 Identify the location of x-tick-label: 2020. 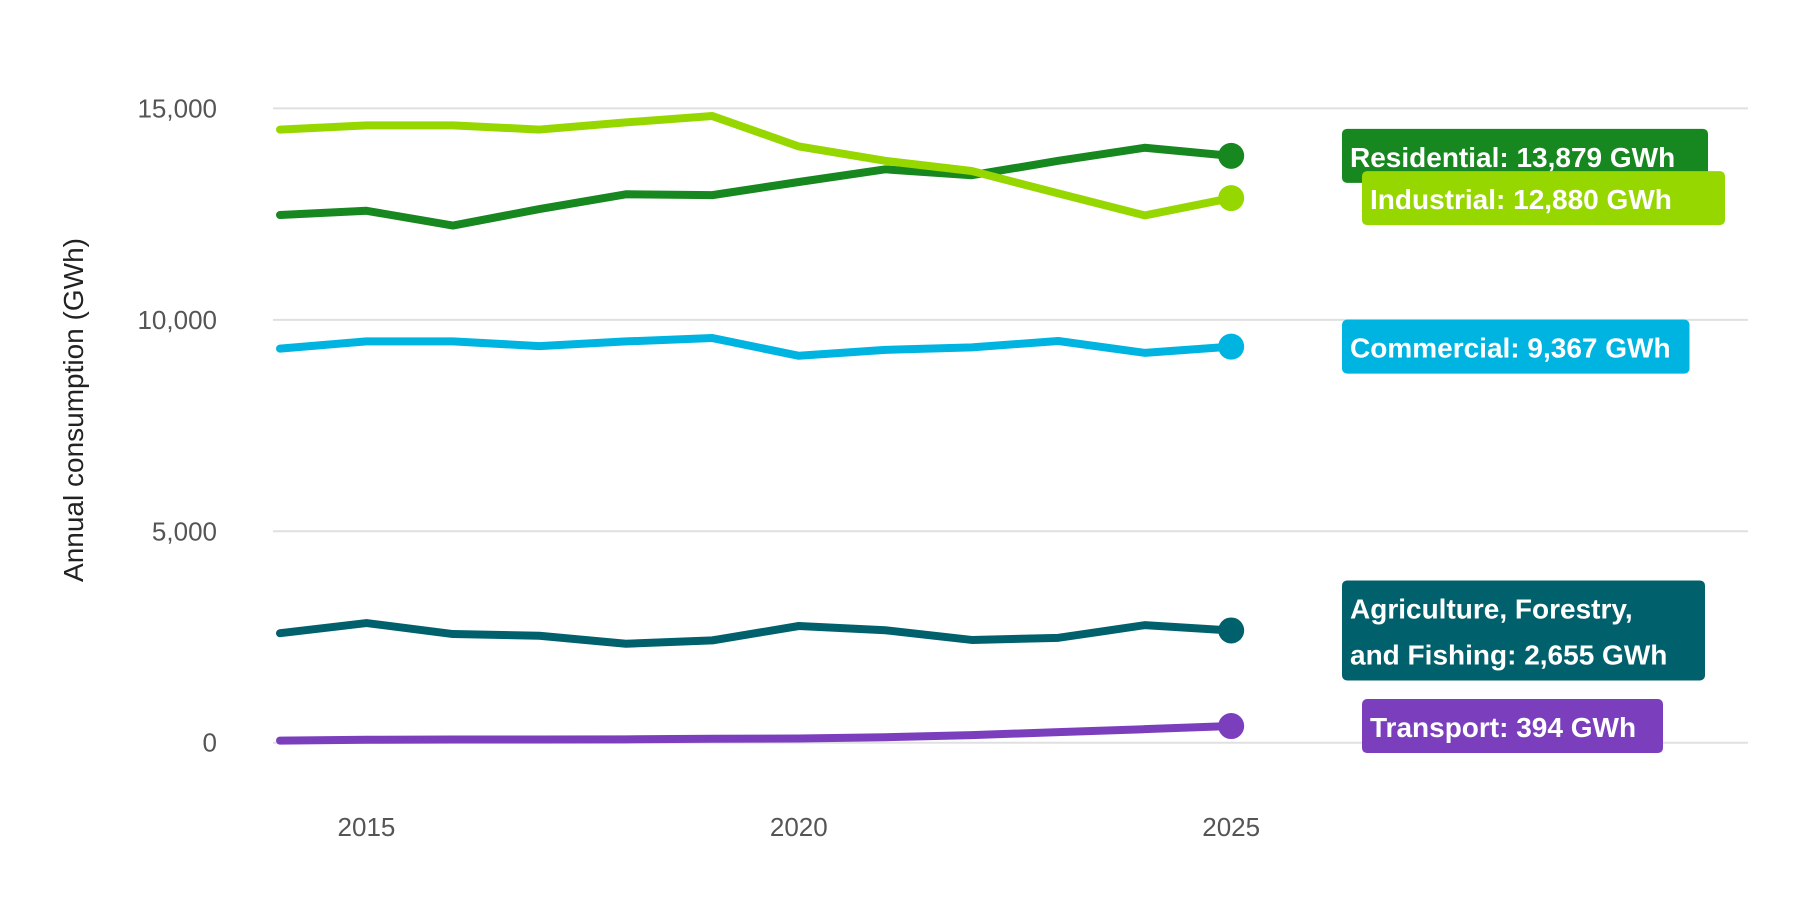
(799, 827).